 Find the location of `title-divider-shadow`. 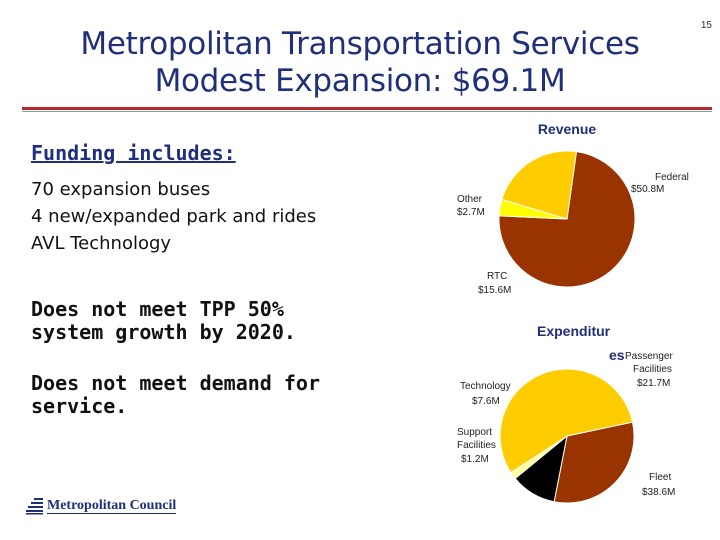

title-divider-shadow is located at coordinates (367, 111).